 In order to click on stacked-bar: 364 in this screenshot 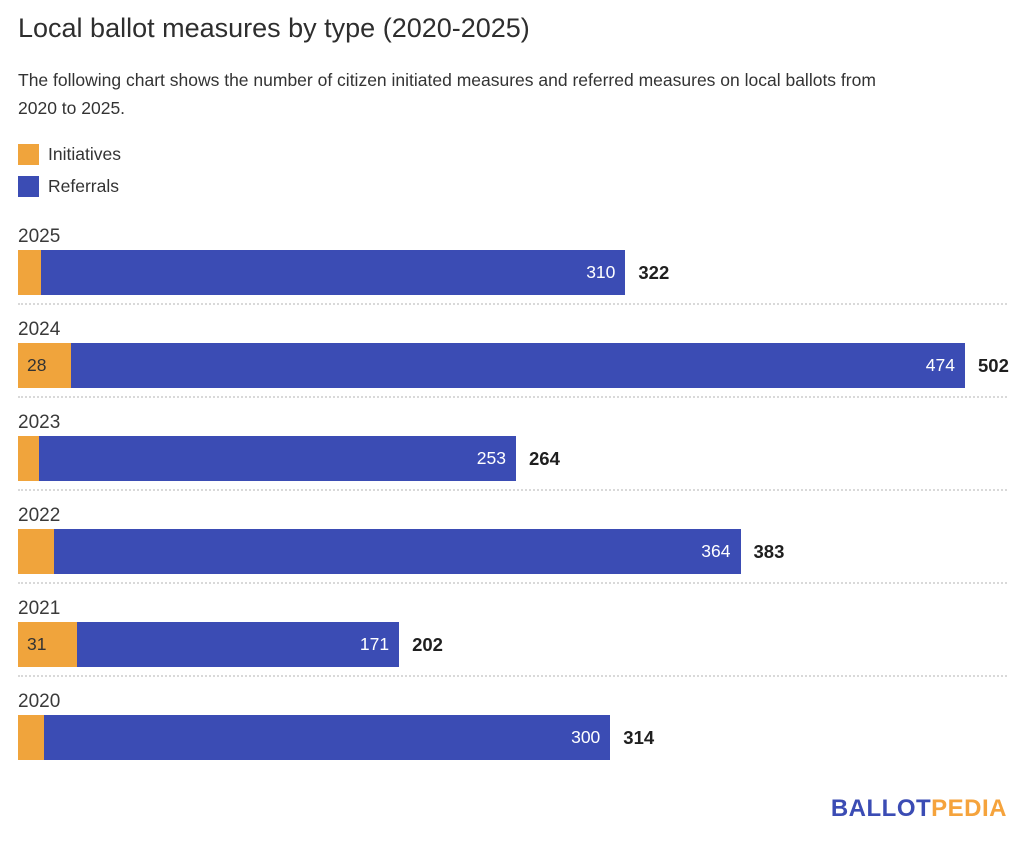, I will do `click(379, 551)`.